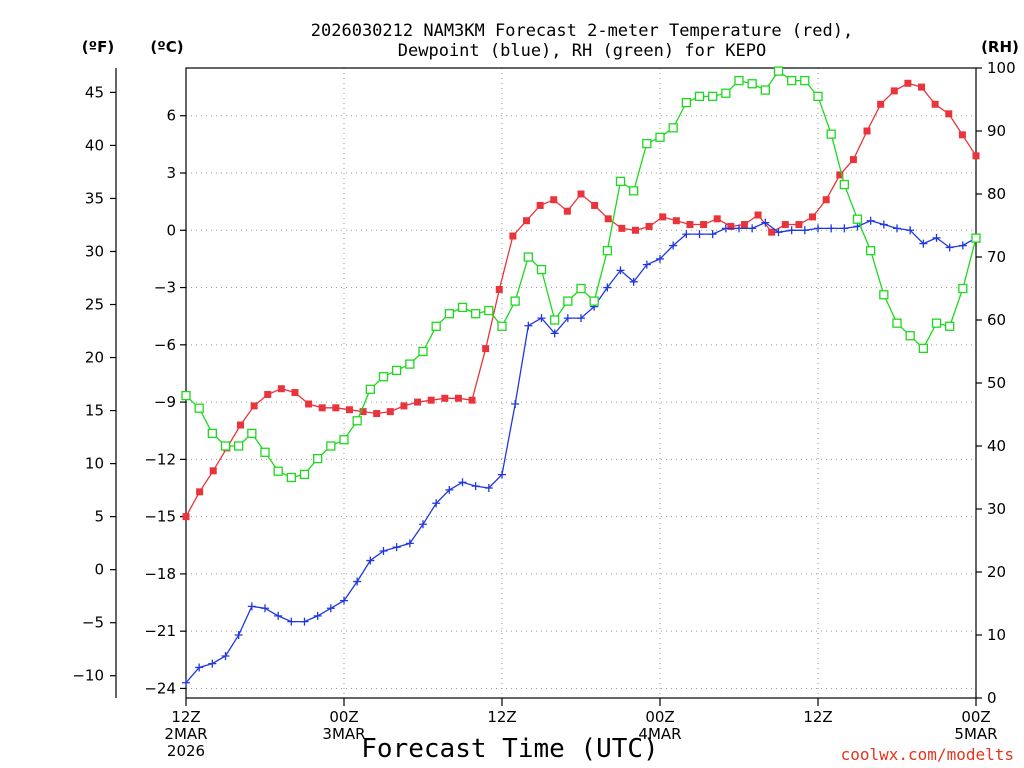 The image size is (1024, 768). Describe the element at coordinates (94, 92) in the screenshot. I see `fahrenheit-tick-label: 45` at that location.